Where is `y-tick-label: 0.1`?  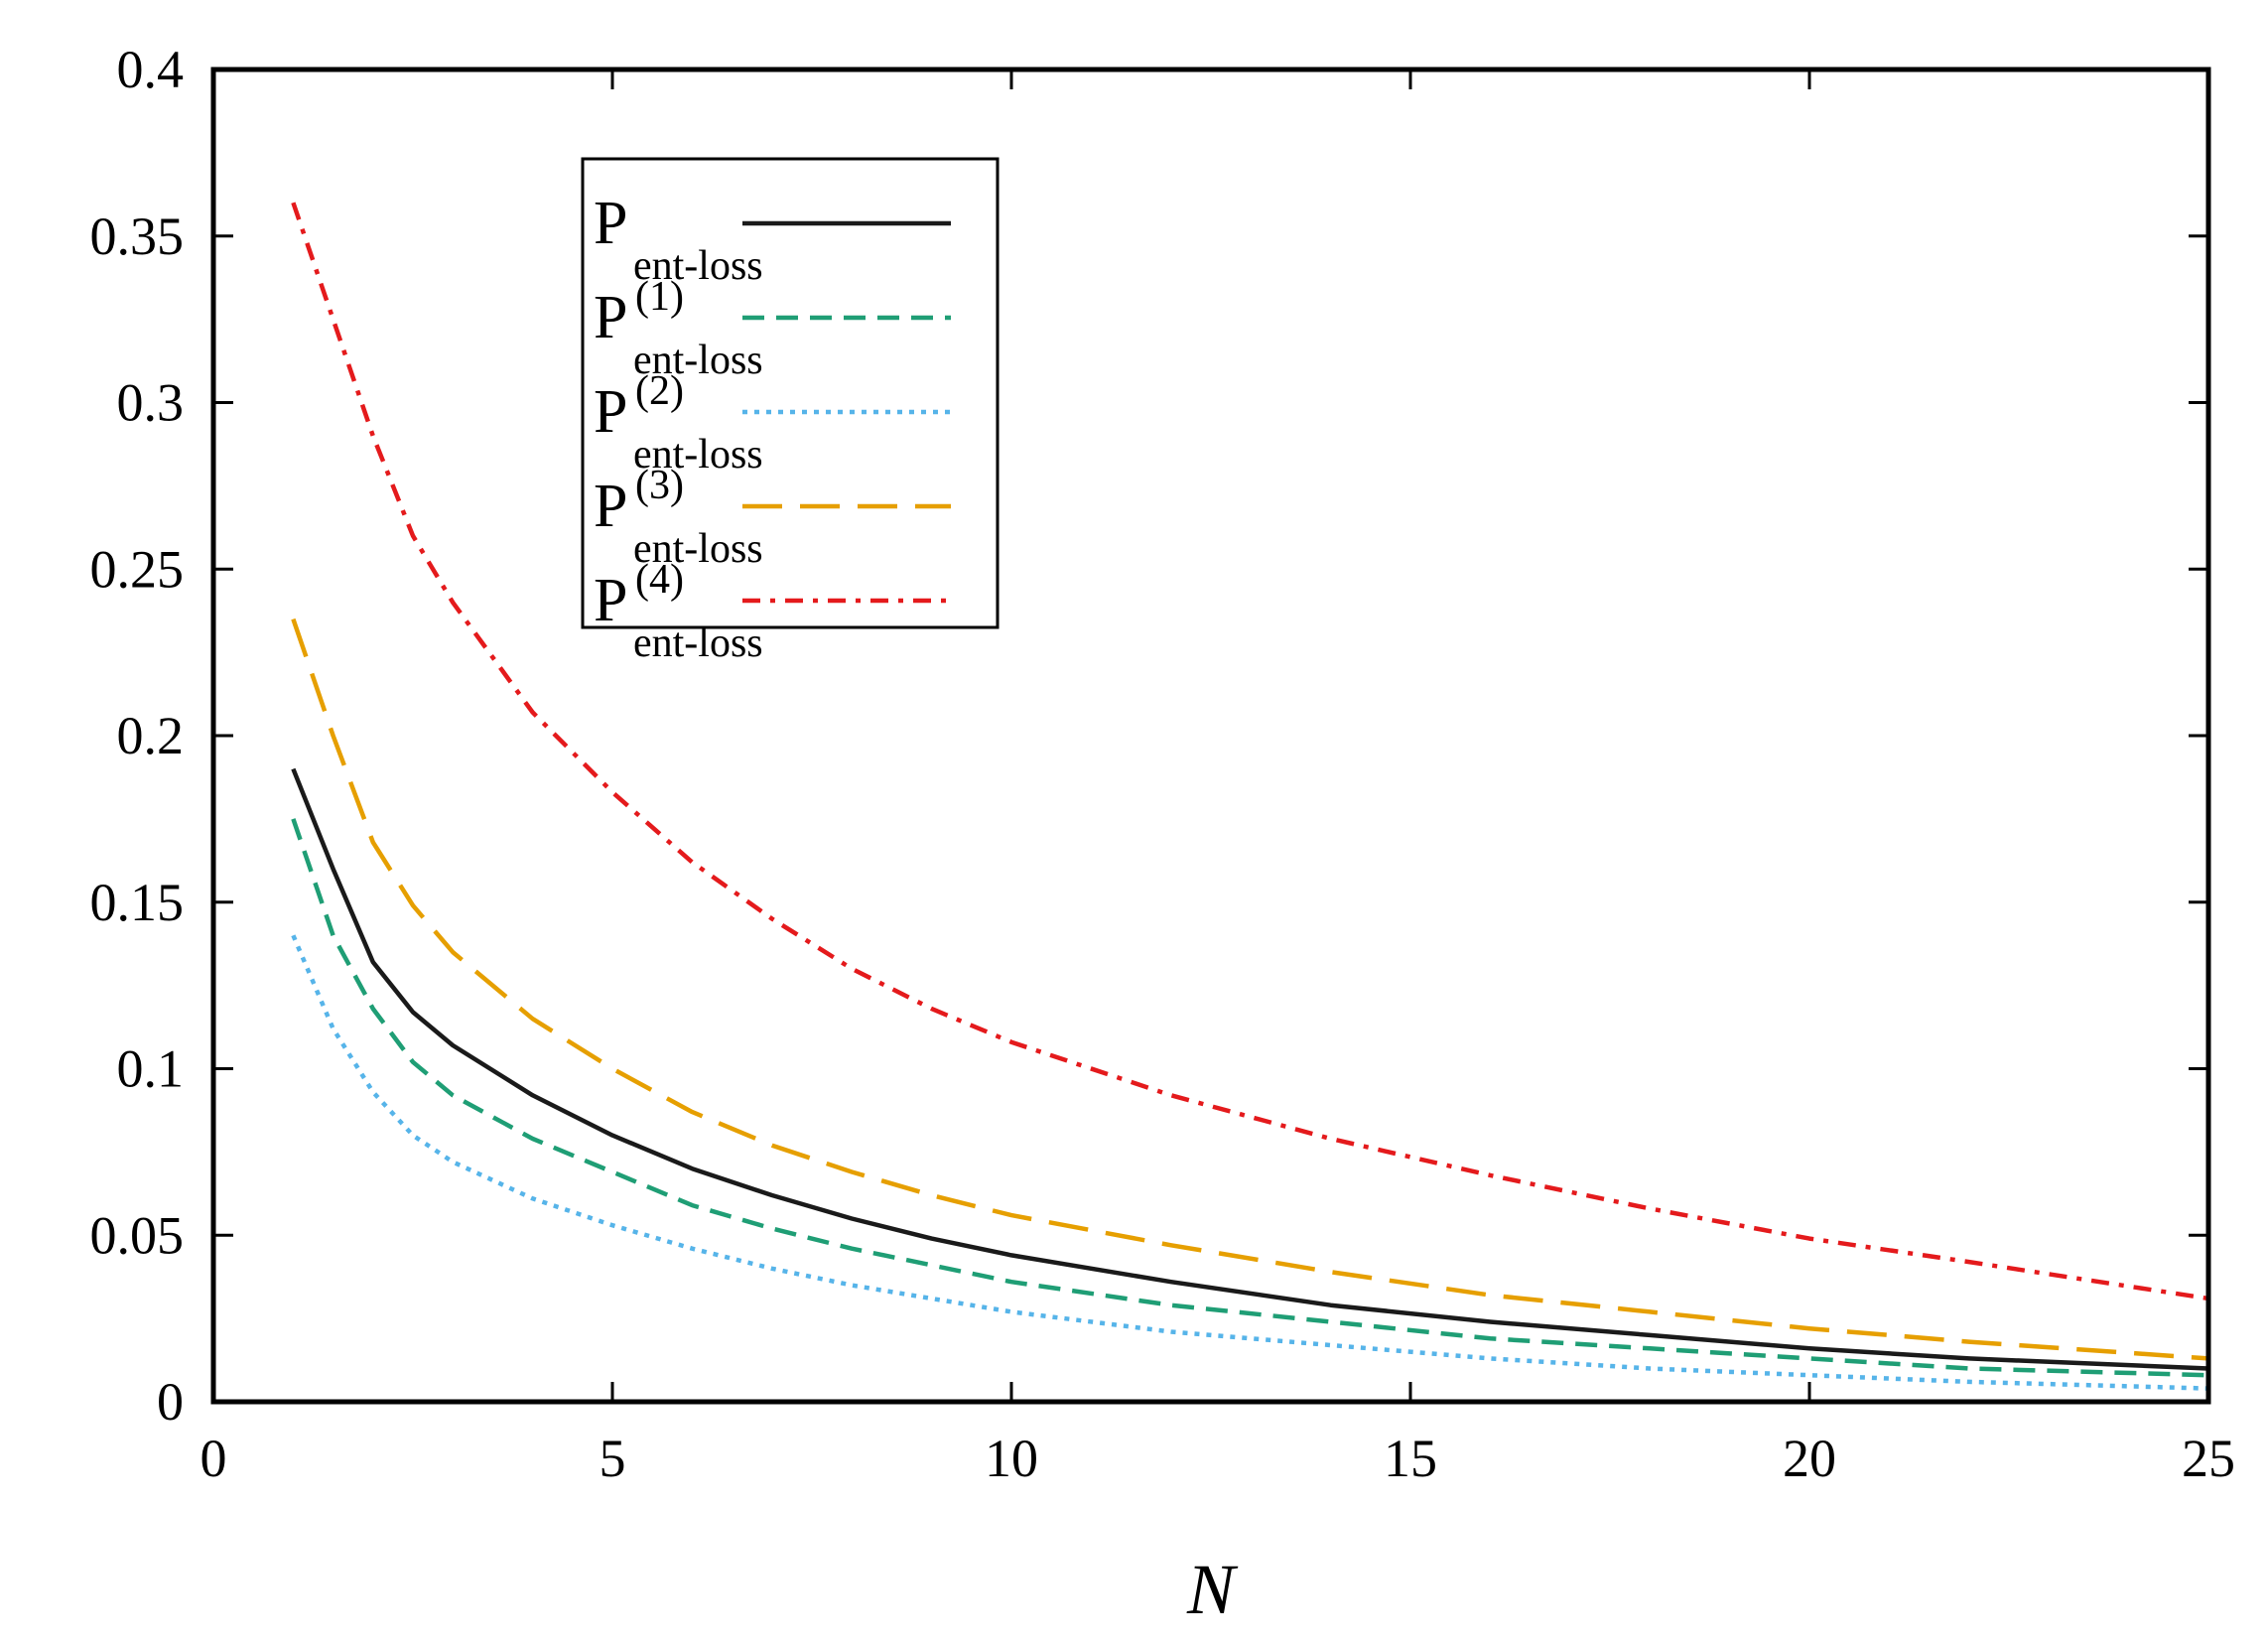 y-tick-label: 0.1 is located at coordinates (151, 1069).